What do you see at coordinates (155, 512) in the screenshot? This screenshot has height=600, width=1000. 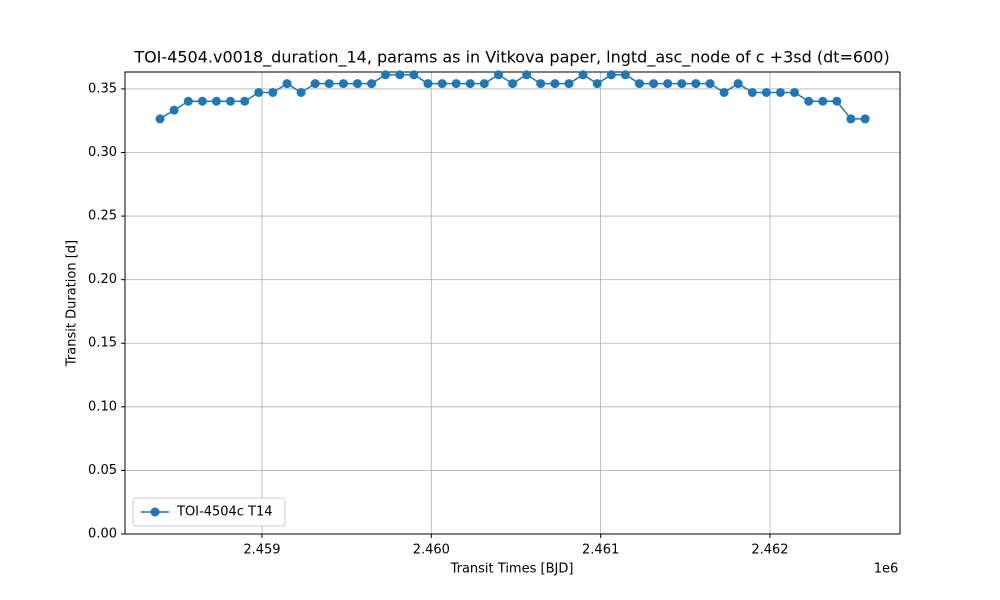 I see `legend-marker` at bounding box center [155, 512].